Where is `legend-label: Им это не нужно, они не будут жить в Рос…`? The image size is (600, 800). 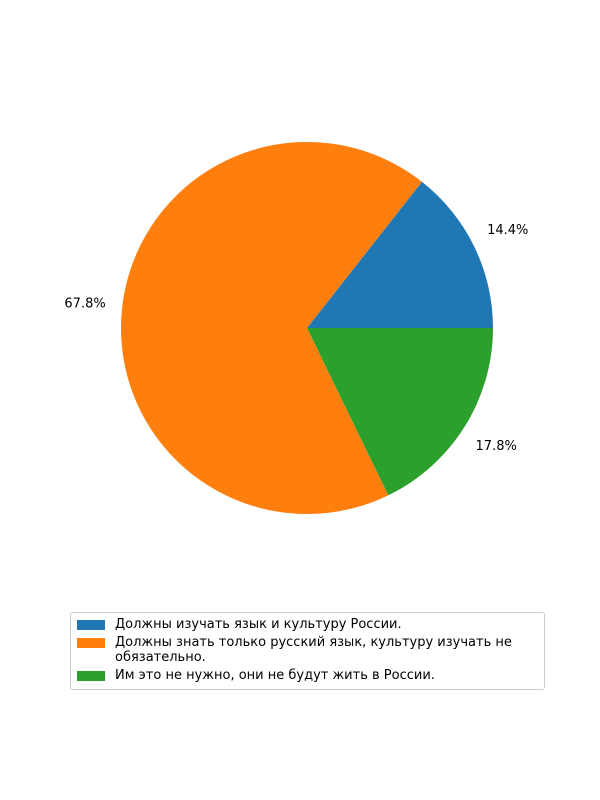
legend-label: Им это не нужно, они не будут жить в Рос… is located at coordinates (275, 675).